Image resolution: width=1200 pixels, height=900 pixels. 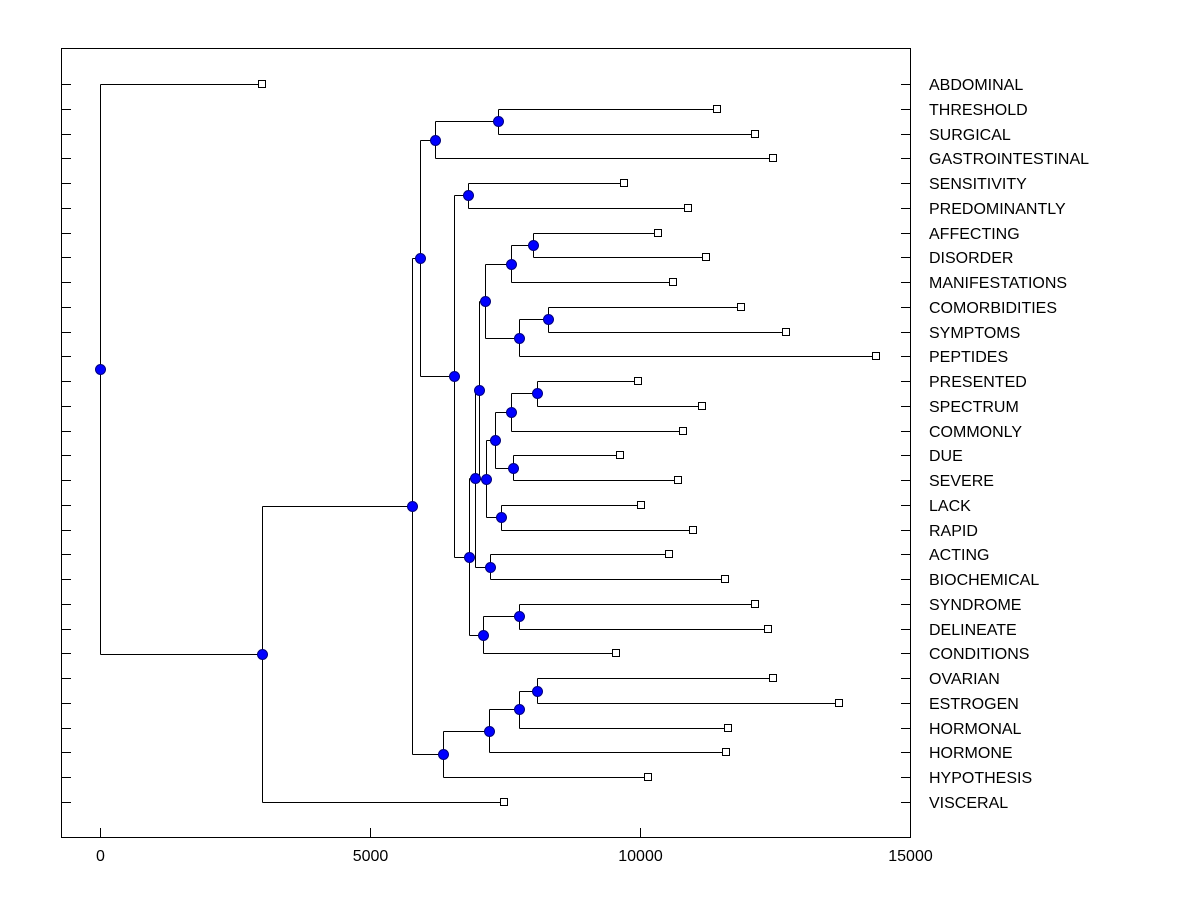 What do you see at coordinates (984, 580) in the screenshot?
I see `leaf-label: BIOCHEMICAL` at bounding box center [984, 580].